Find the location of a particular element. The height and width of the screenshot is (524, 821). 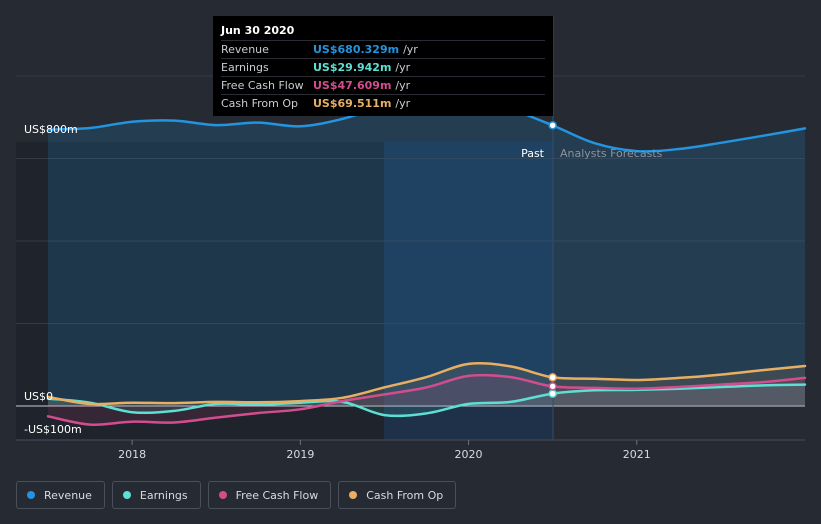

tooltip-row-earnings: Earnings US$29.942m /yr is located at coordinates (383, 67).